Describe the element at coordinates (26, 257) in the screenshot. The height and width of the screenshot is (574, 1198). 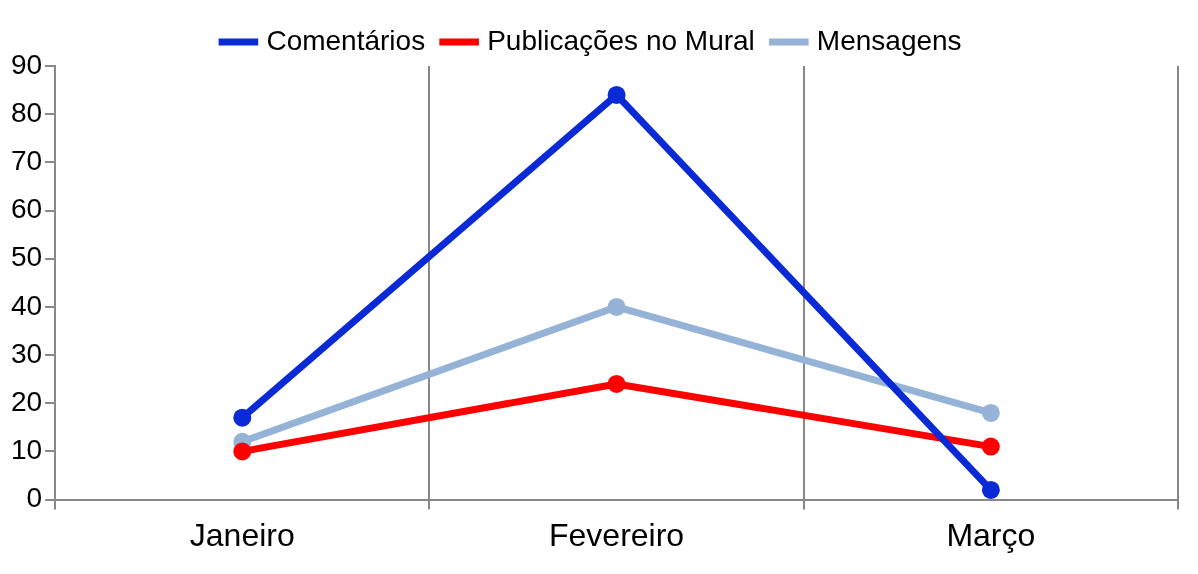
I see `y-tick-label: 50` at that location.